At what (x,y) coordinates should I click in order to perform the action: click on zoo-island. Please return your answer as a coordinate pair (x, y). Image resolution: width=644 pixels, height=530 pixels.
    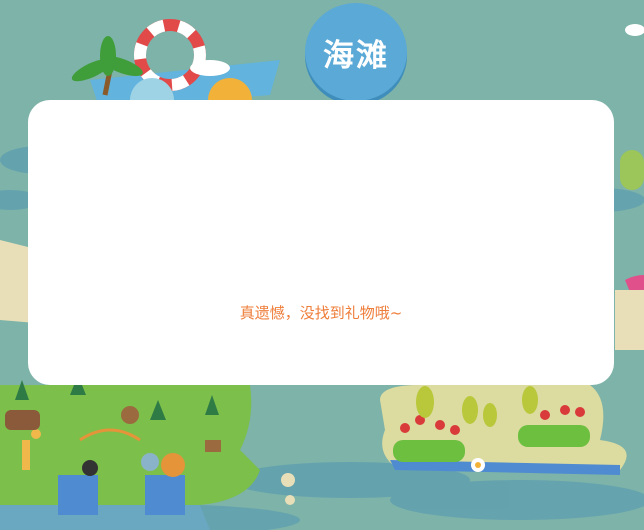
    Looking at the image, I should click on (130, 452).